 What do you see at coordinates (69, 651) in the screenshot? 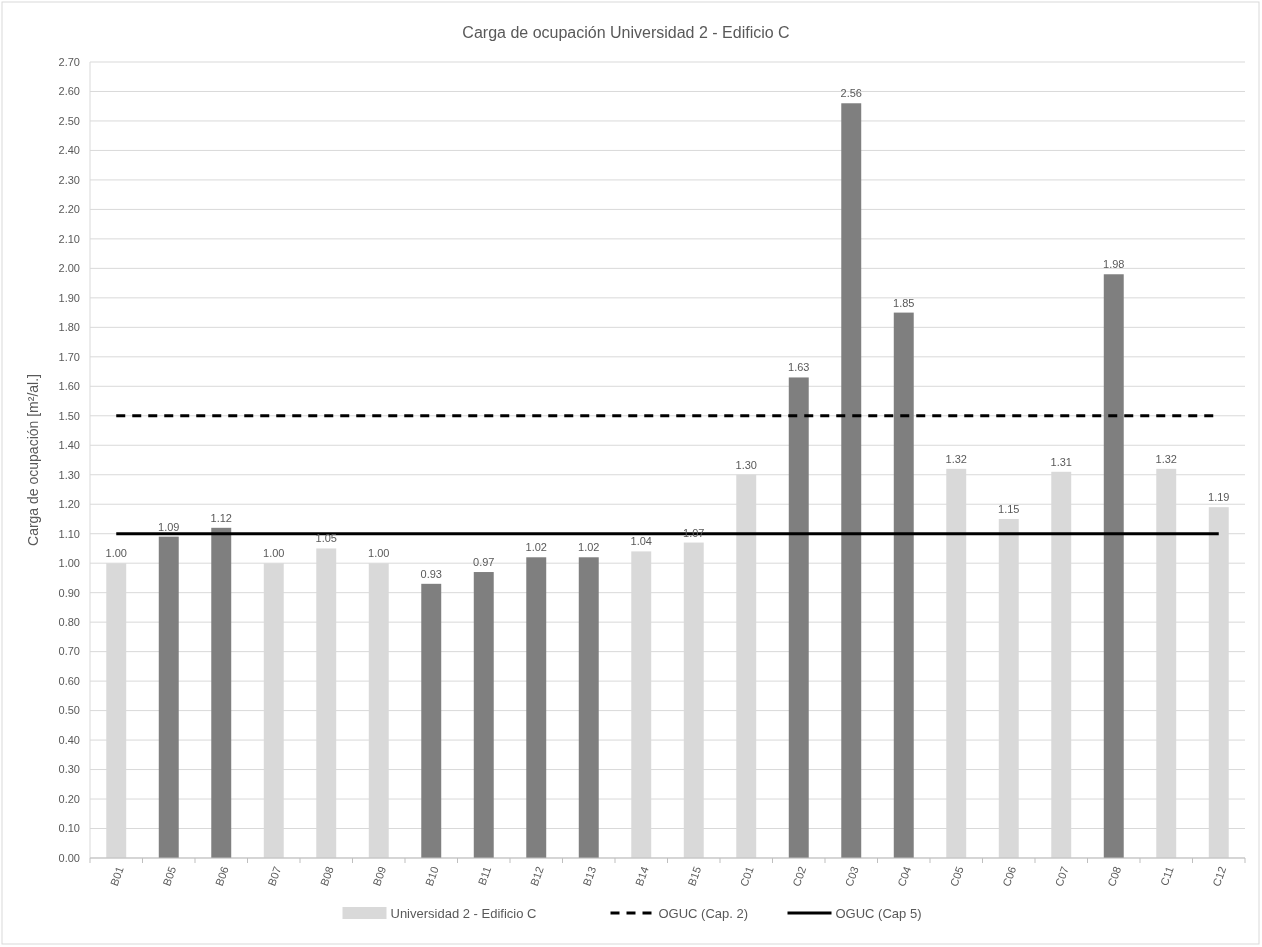
I see `y-tick-label: 0.70` at bounding box center [69, 651].